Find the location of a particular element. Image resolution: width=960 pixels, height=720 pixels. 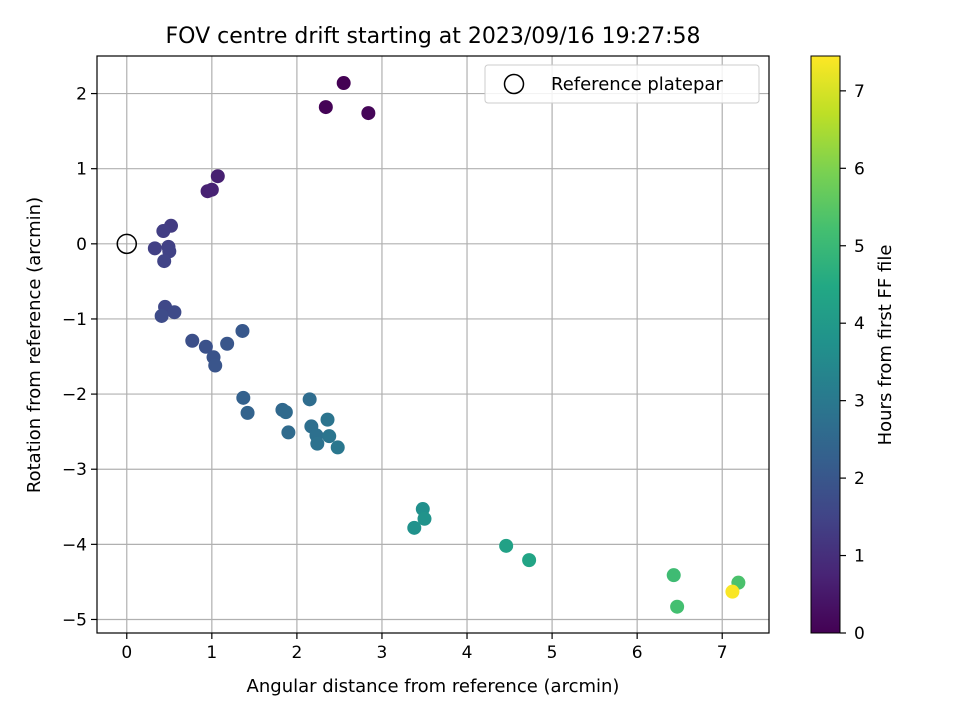

y-tick-label: 2 is located at coordinates (81, 95).